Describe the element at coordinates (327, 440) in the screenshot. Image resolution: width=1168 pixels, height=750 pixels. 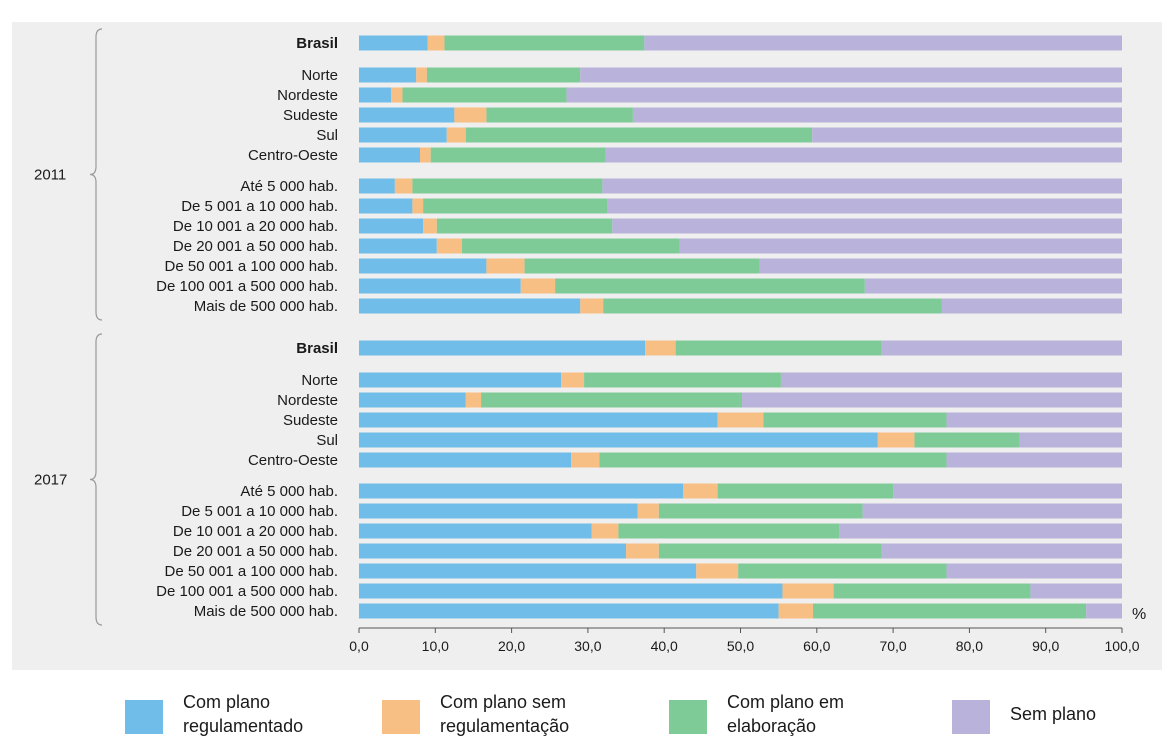
I see `category-label-2017-sul: Sul` at that location.